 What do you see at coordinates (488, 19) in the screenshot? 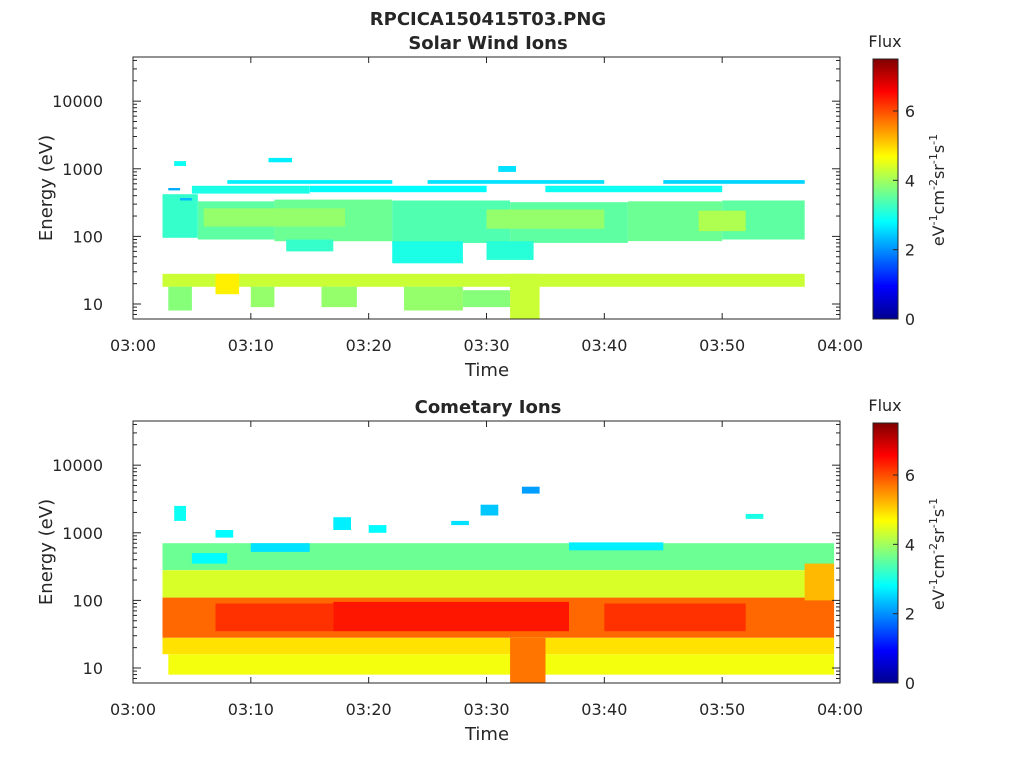
I see `figure-title: RPCICA150415T03.PNG` at bounding box center [488, 19].